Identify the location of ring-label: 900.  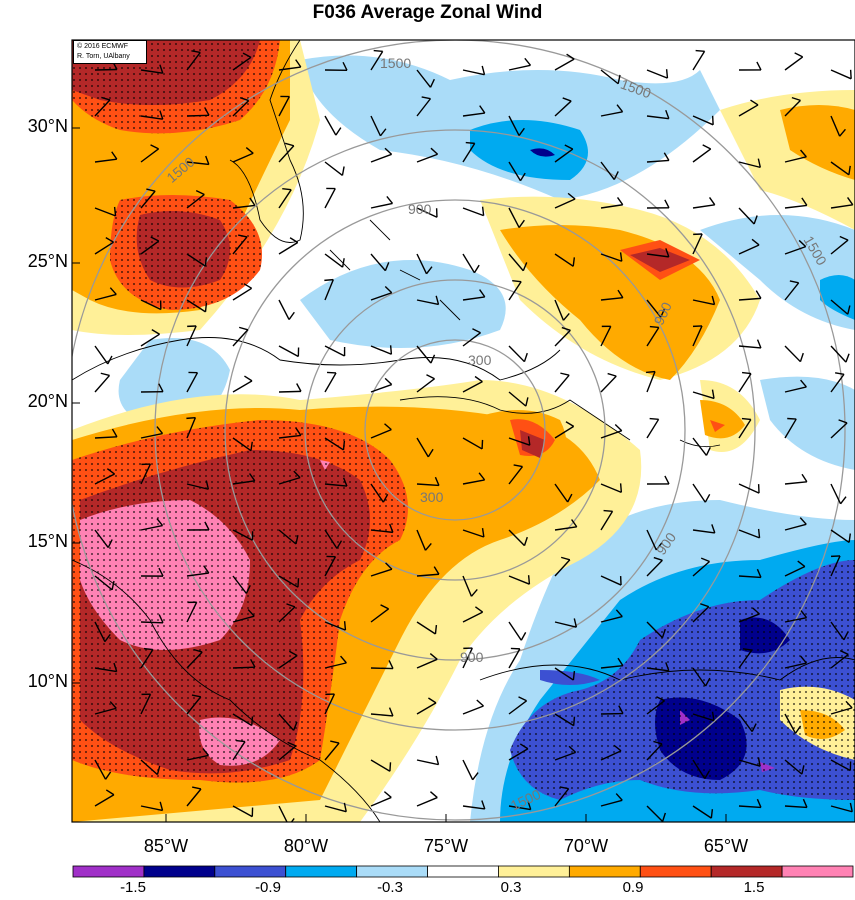
(420, 209).